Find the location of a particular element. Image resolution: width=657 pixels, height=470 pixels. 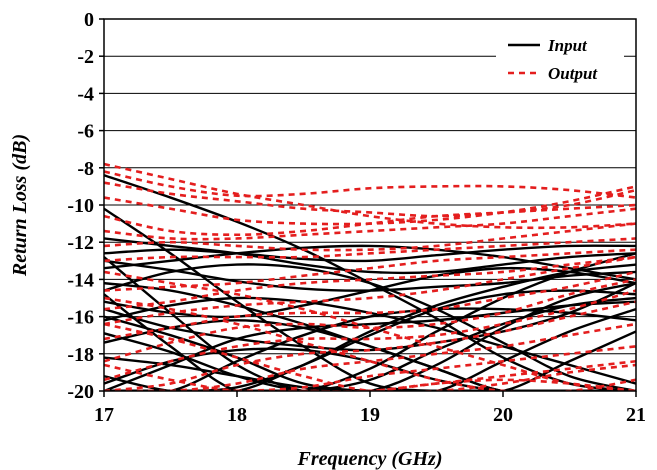

y-tick-label: 0 is located at coordinates (89, 20).